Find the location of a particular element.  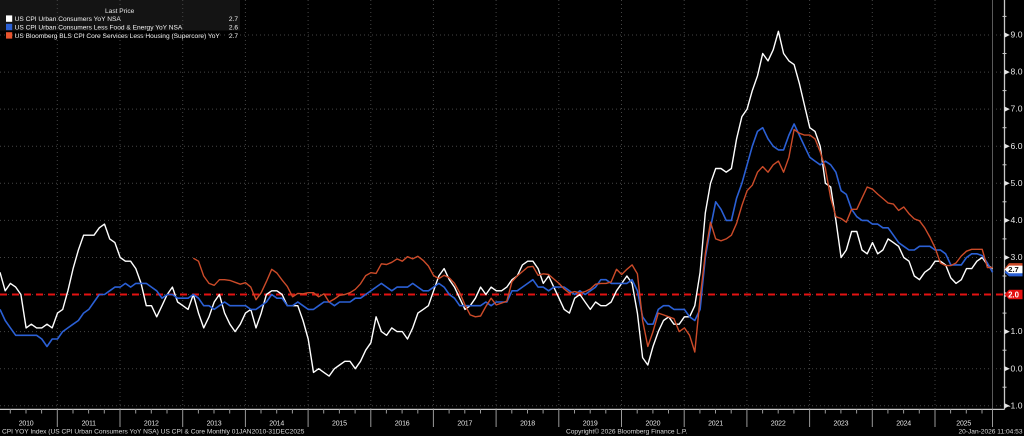

svg-text: 2017 is located at coordinates (464, 424).